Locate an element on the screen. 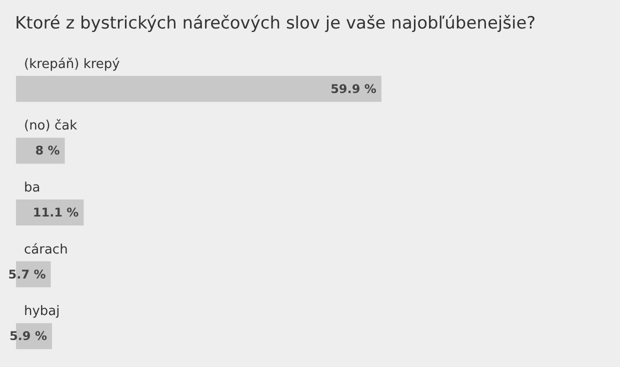 This screenshot has width=620, height=367. chart-title: Ktoré z bystrických nárečových slov je vaše najobľúbenejšie? is located at coordinates (275, 24).